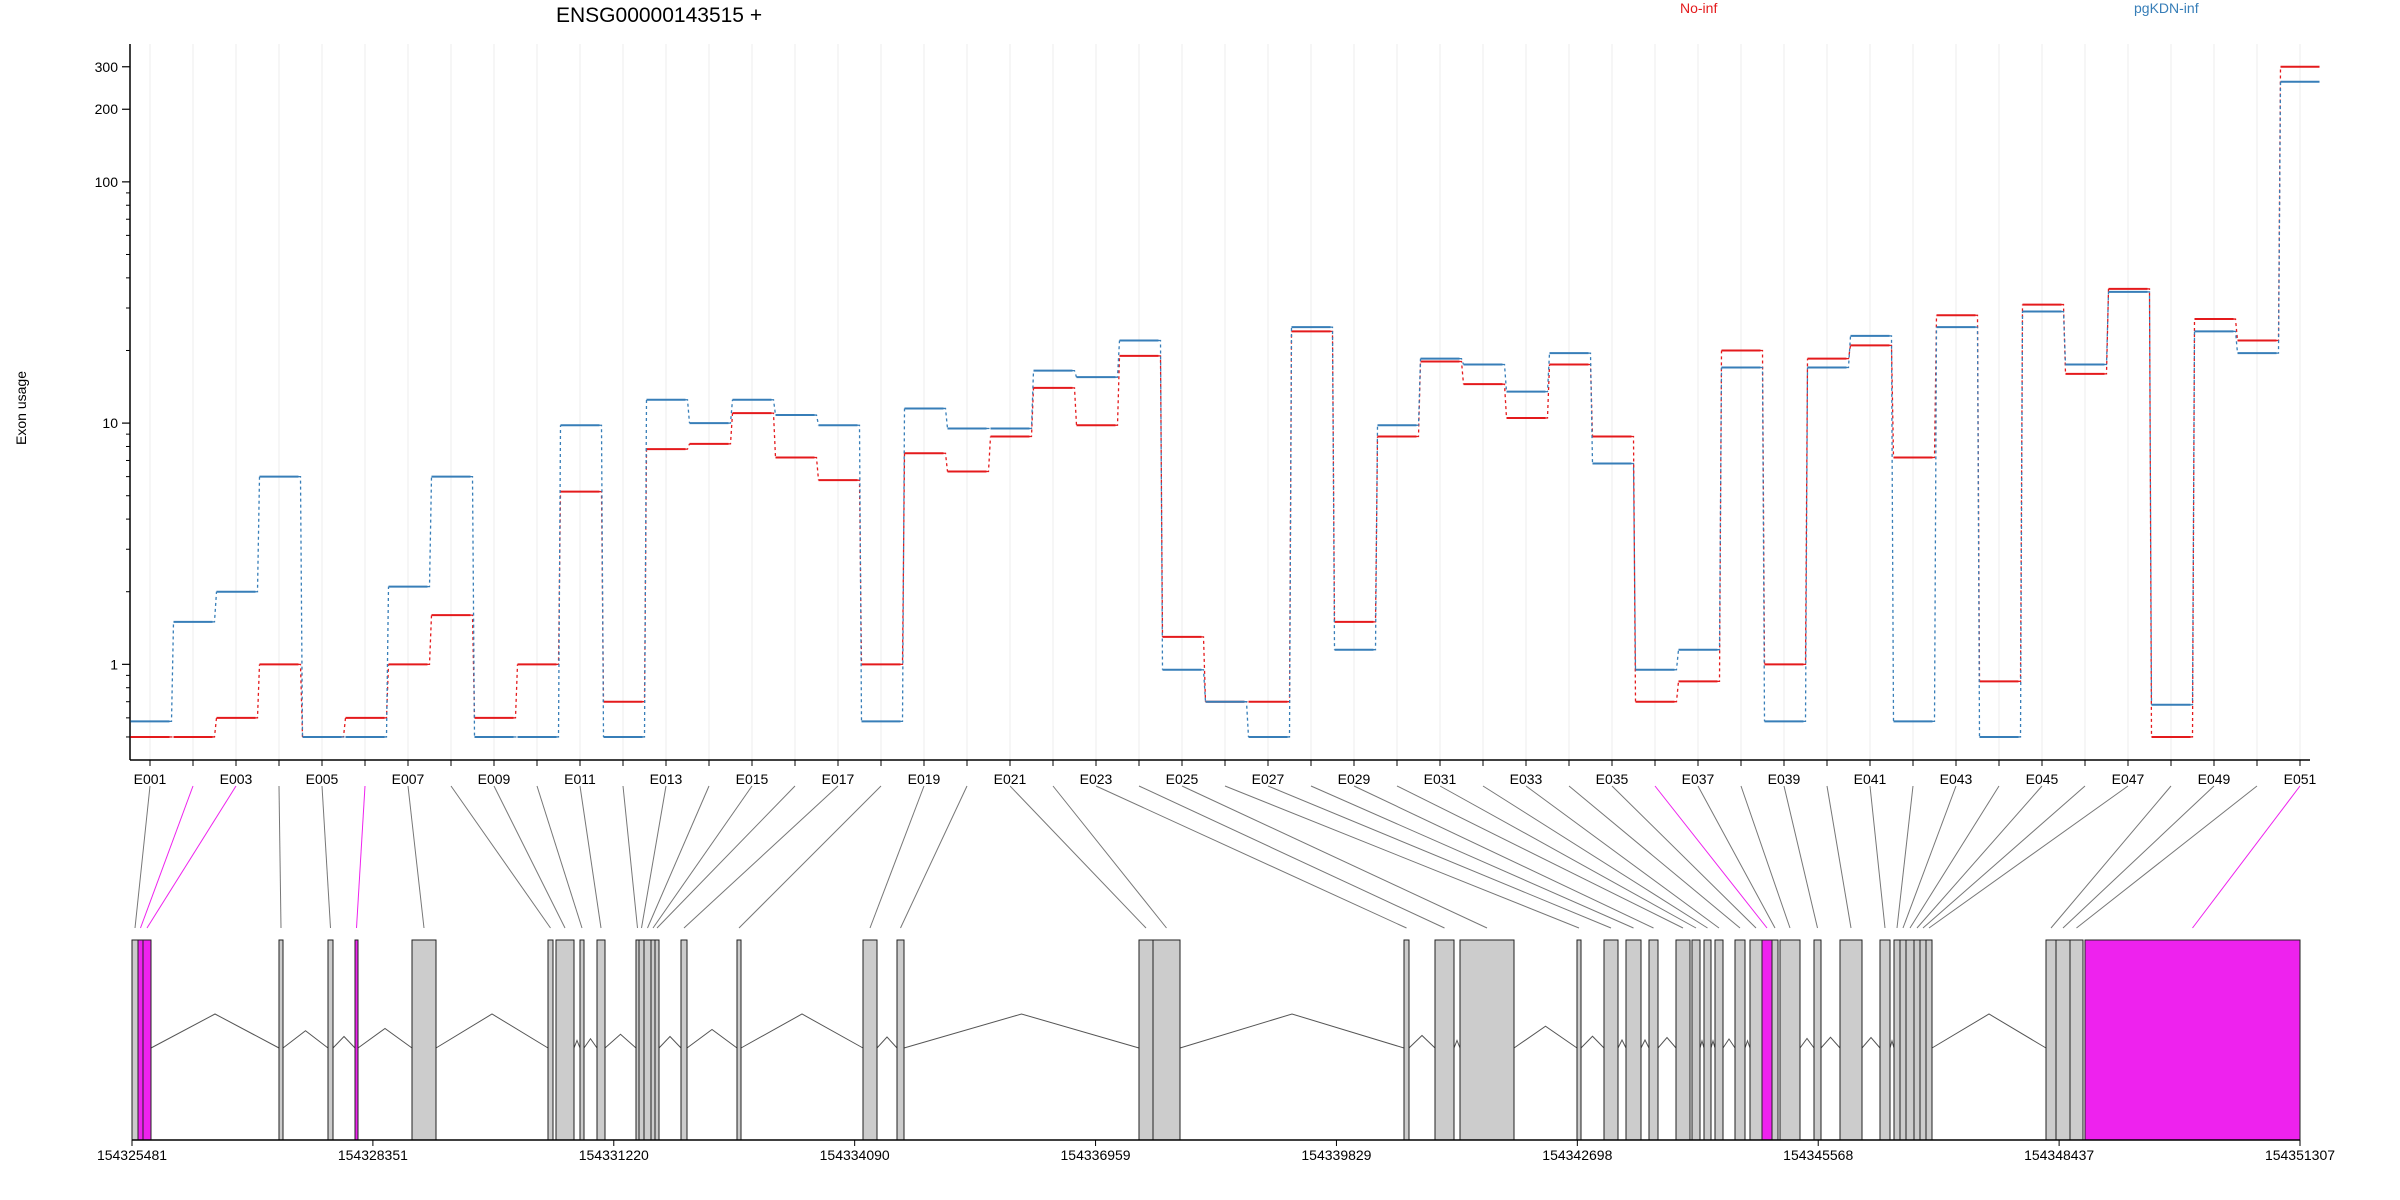 The height and width of the screenshot is (1200, 2400). Describe the element at coordinates (924, 779) in the screenshot. I see `x-tick-label: E019` at that location.